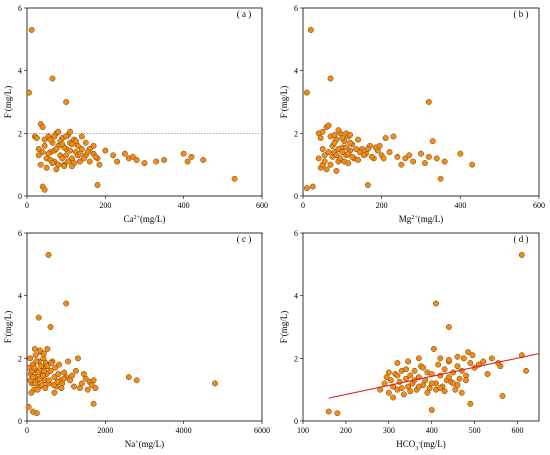  I want to click on x-tick-label: 100, so click(303, 430).